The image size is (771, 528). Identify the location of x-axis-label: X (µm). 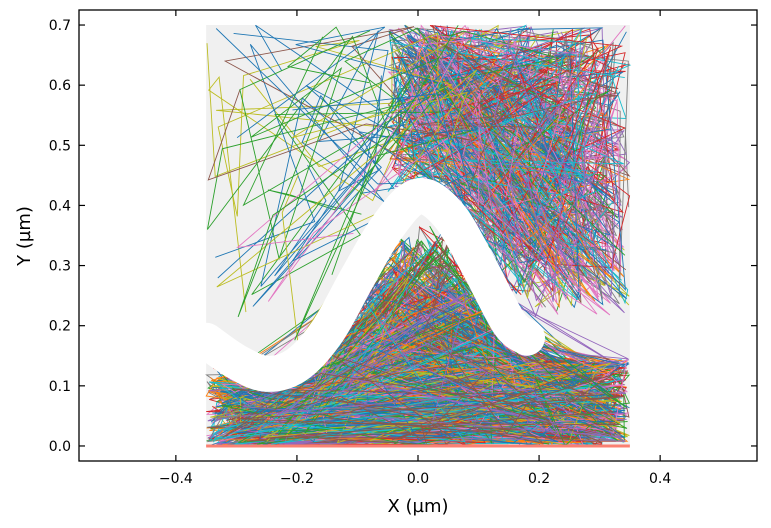
(417, 506).